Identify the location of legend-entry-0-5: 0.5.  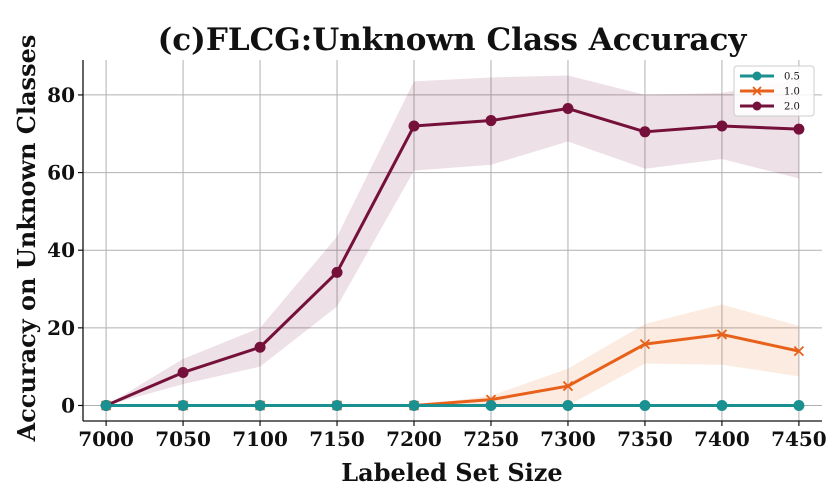
(770, 77).